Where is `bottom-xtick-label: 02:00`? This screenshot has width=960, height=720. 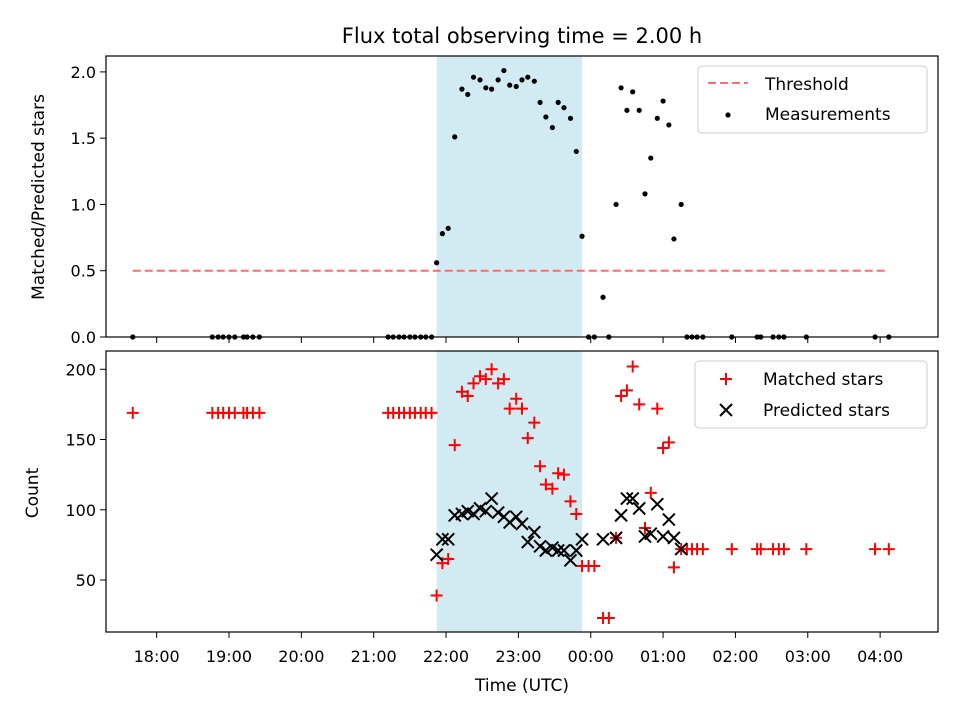
bottom-xtick-label: 02:00 is located at coordinates (735, 656).